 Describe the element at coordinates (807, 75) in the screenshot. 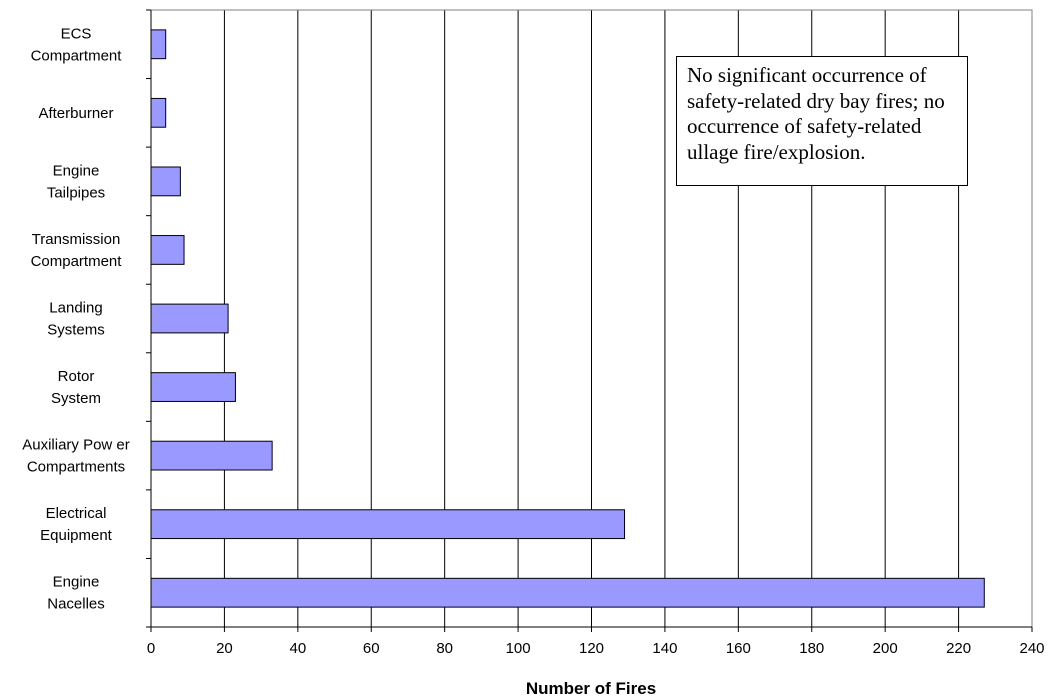

I see `annotation-line: No significant occurrence of` at that location.